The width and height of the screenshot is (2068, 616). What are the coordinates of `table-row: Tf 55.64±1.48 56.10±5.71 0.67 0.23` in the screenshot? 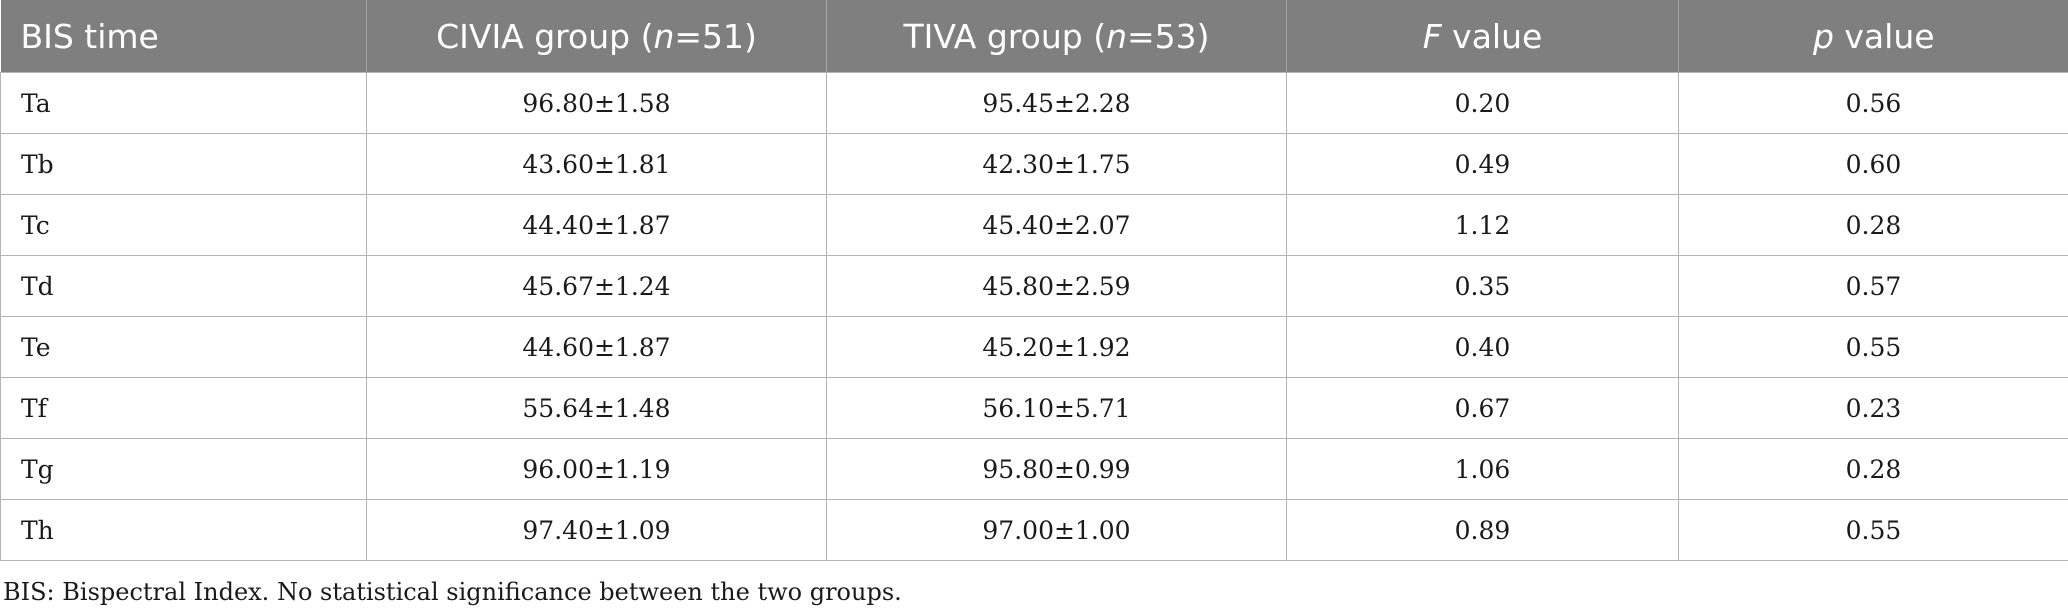 It's located at (1034, 408).